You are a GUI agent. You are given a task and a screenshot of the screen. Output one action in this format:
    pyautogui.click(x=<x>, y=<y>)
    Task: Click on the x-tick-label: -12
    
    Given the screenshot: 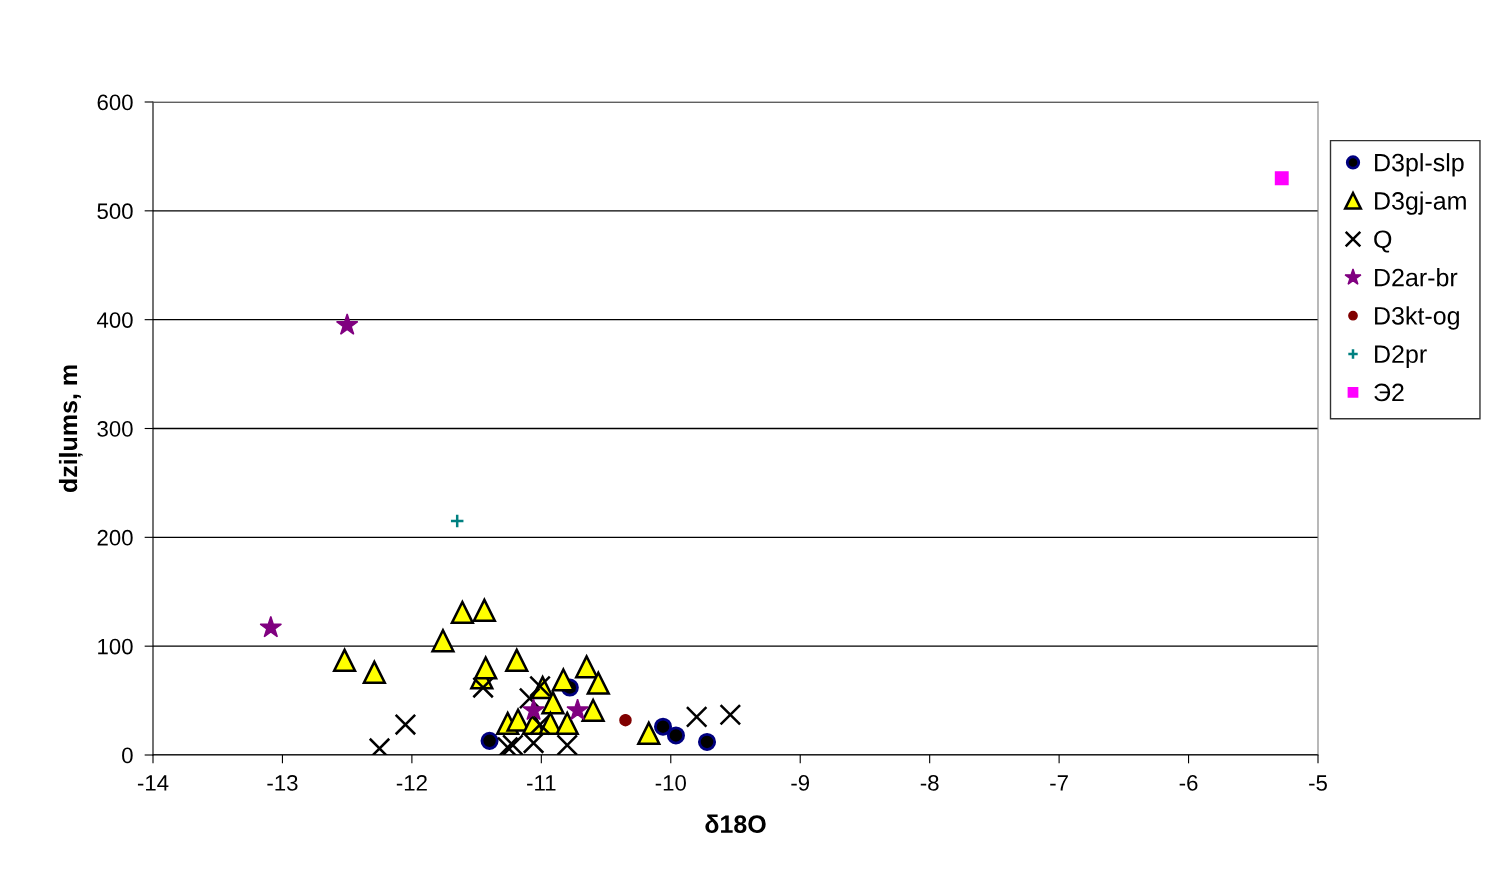 What is the action you would take?
    pyautogui.click(x=411, y=783)
    